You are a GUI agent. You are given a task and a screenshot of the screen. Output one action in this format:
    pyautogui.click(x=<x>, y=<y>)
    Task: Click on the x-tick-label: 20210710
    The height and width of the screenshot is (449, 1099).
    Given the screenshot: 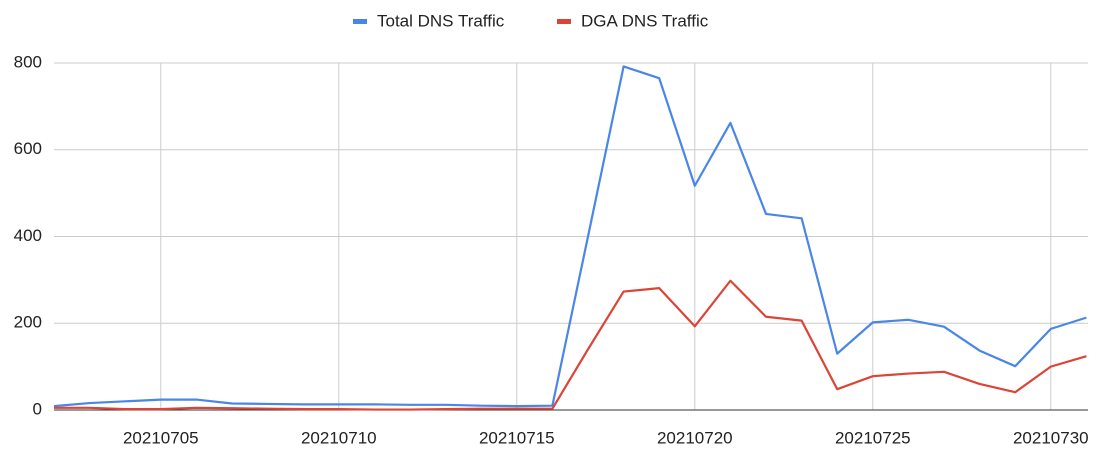 What is the action you would take?
    pyautogui.click(x=339, y=436)
    